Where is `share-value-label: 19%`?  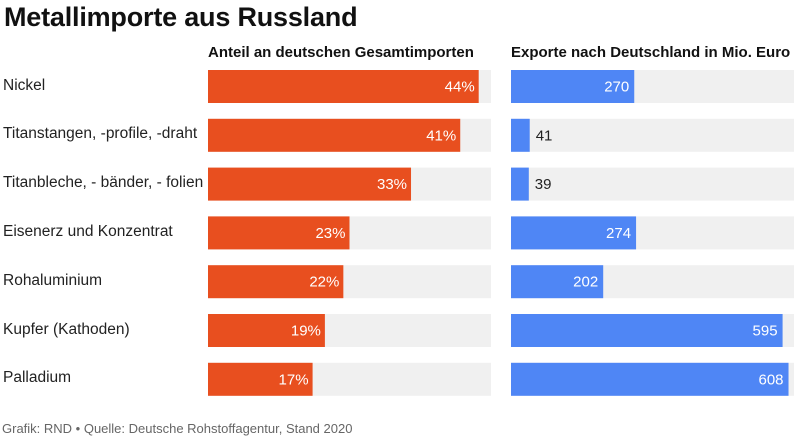
share-value-label: 19% is located at coordinates (306, 331).